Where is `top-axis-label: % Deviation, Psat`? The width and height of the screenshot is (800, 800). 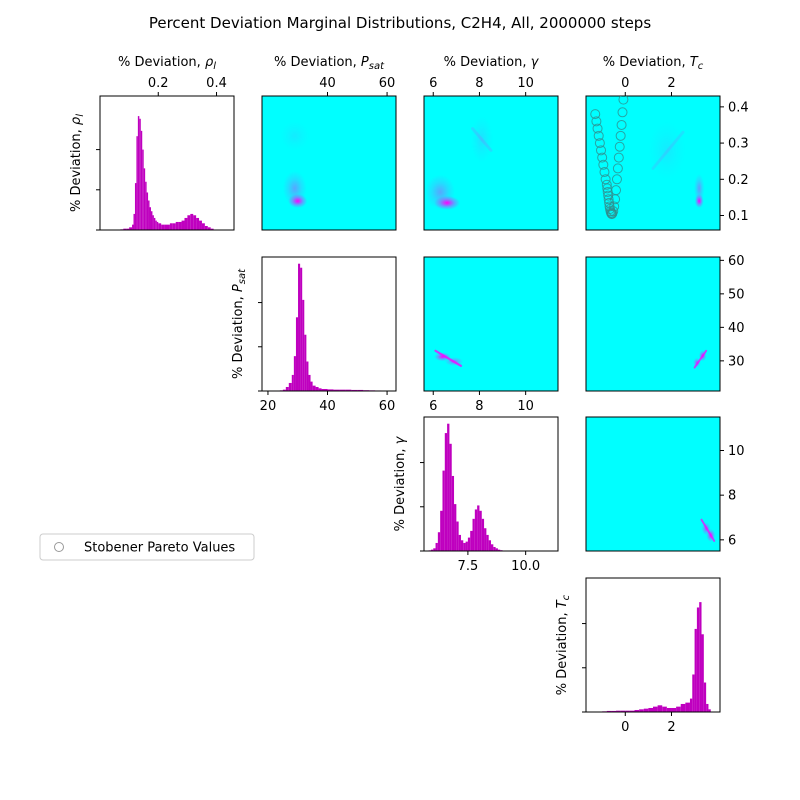 top-axis-label: % Deviation, Psat is located at coordinates (329, 63).